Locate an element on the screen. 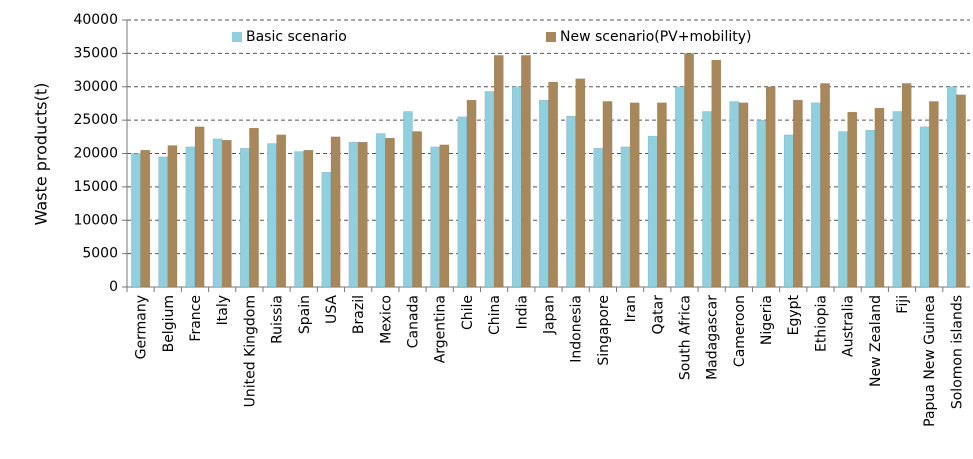 Image resolution: width=973 pixels, height=459 pixels. x-tick-label: Canada is located at coordinates (414, 321).